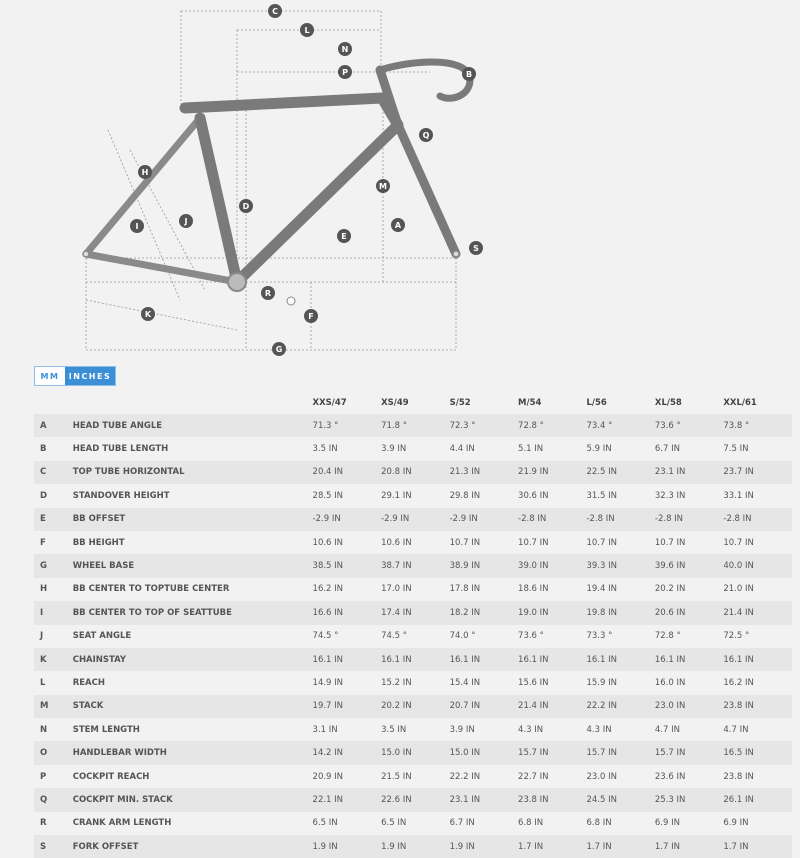  What do you see at coordinates (44, 729) in the screenshot?
I see `row-letter: N` at bounding box center [44, 729].